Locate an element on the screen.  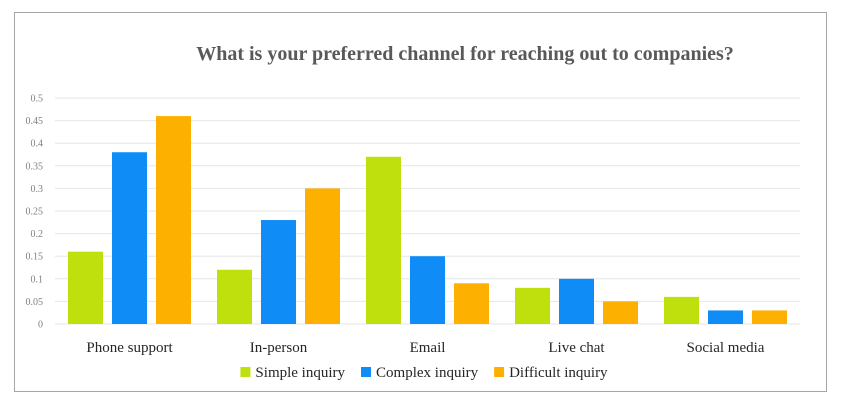
legend-item: Complex inquiry is located at coordinates (420, 373).